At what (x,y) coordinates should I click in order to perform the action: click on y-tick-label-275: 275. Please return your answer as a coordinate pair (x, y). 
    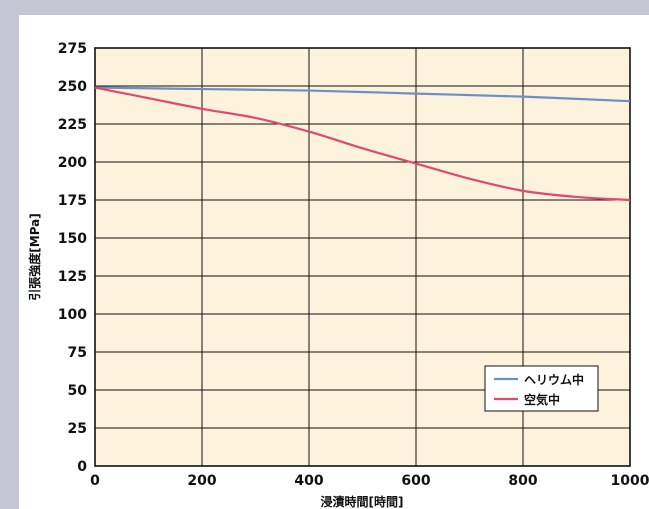
    Looking at the image, I should click on (72, 49).